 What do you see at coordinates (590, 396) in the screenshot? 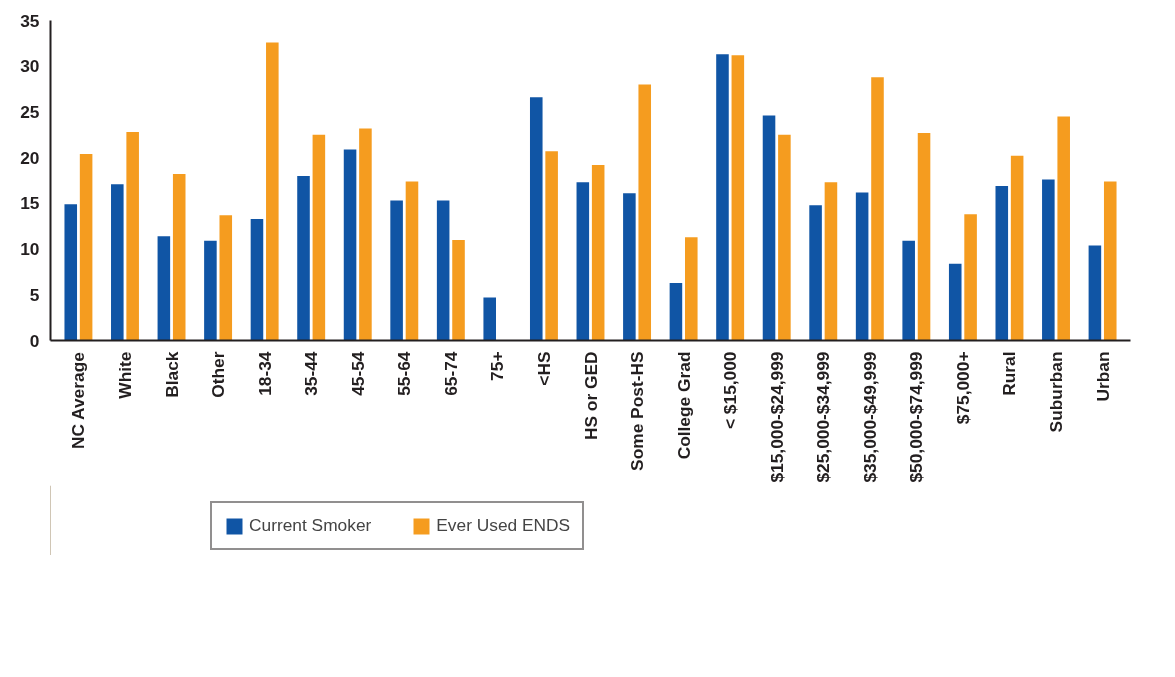
I see `x-tick-label: HS or GED` at bounding box center [590, 396].